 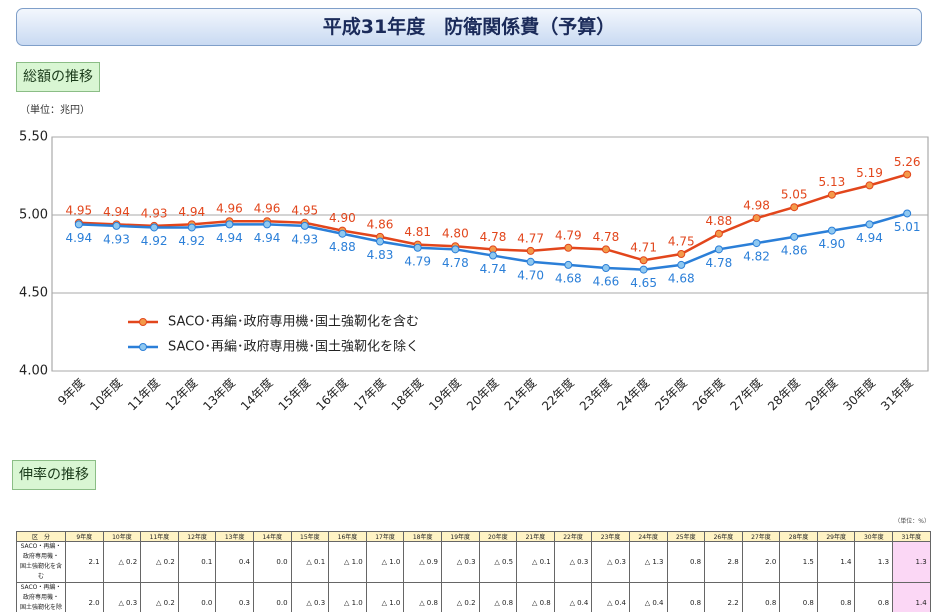 I want to click on table-cell: △ 1.3, so click(x=648, y=562).